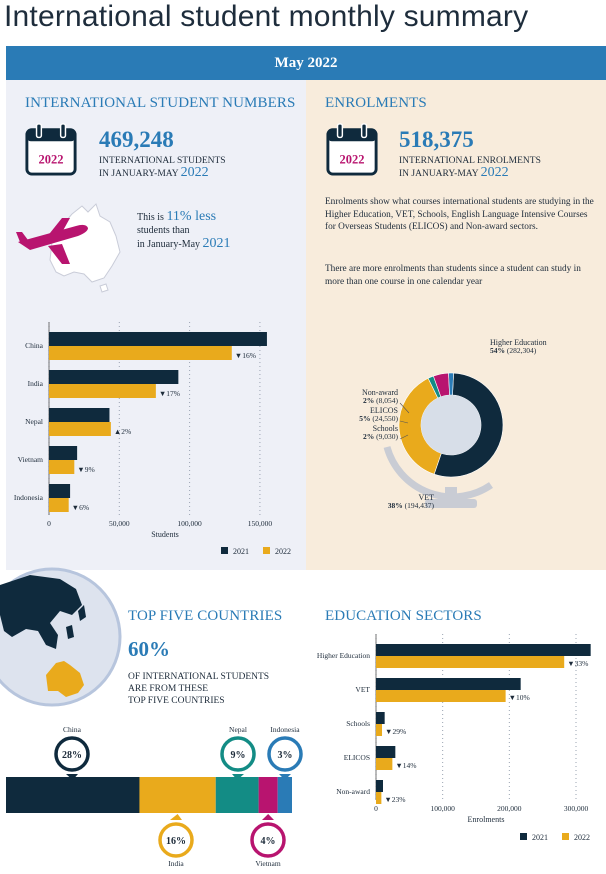  I want to click on donut-value-label: 2% (9,030), so click(380, 436).